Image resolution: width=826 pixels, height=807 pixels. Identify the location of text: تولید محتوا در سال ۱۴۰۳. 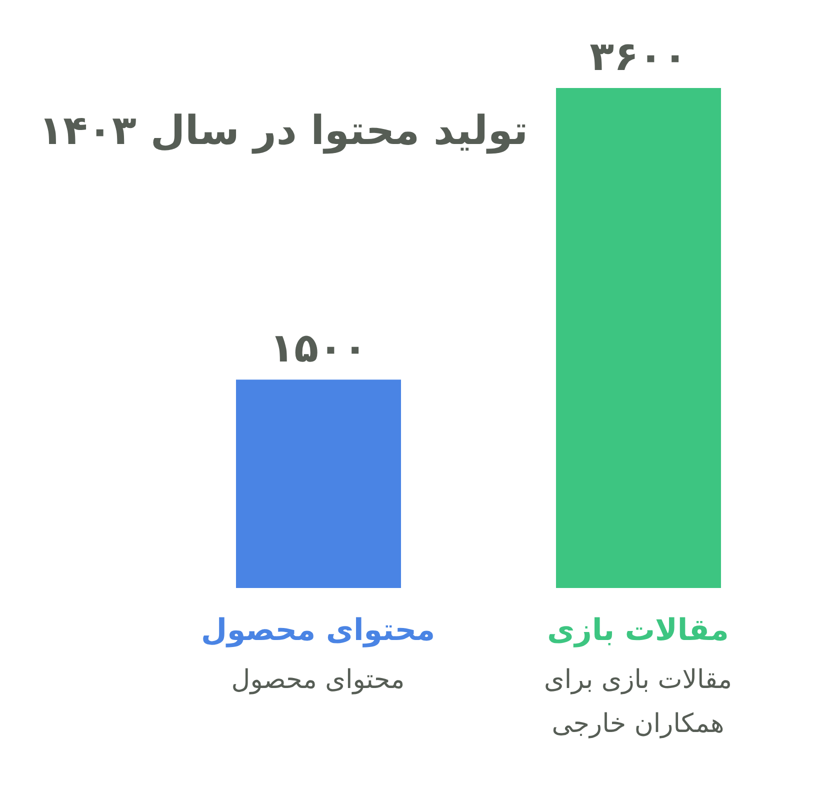
(283, 131).